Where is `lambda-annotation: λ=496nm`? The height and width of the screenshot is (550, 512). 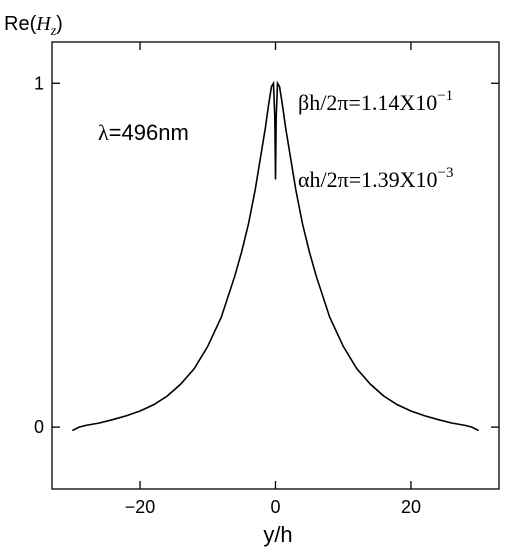 lambda-annotation: λ=496nm is located at coordinates (143, 132).